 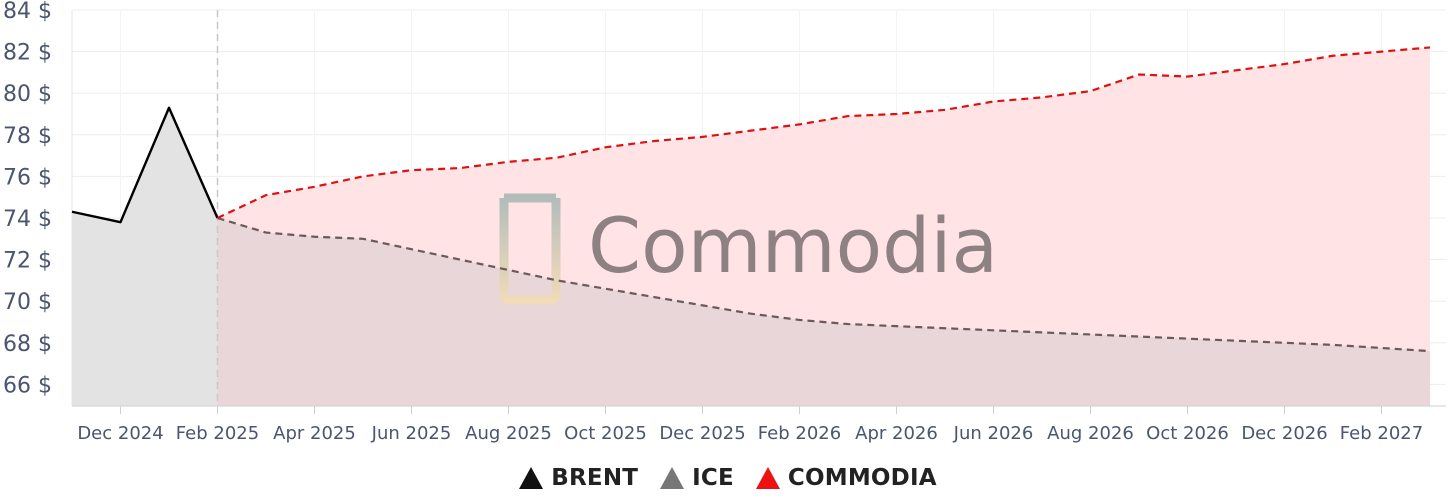 What do you see at coordinates (862, 478) in the screenshot?
I see `legend-commodia-label: COMMODIA` at bounding box center [862, 478].